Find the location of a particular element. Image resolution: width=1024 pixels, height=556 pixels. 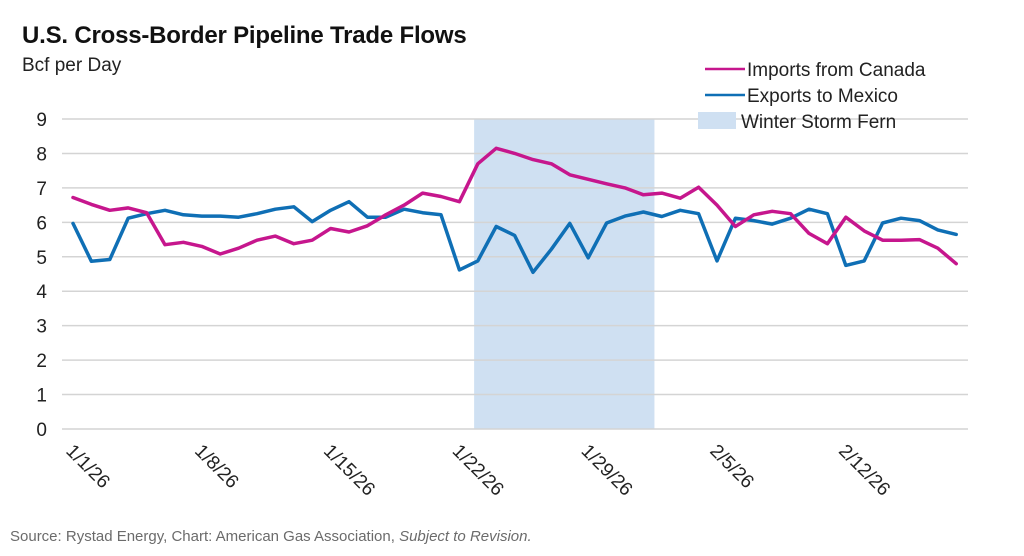

x-tick-label: 1/1/26 is located at coordinates (87, 467).